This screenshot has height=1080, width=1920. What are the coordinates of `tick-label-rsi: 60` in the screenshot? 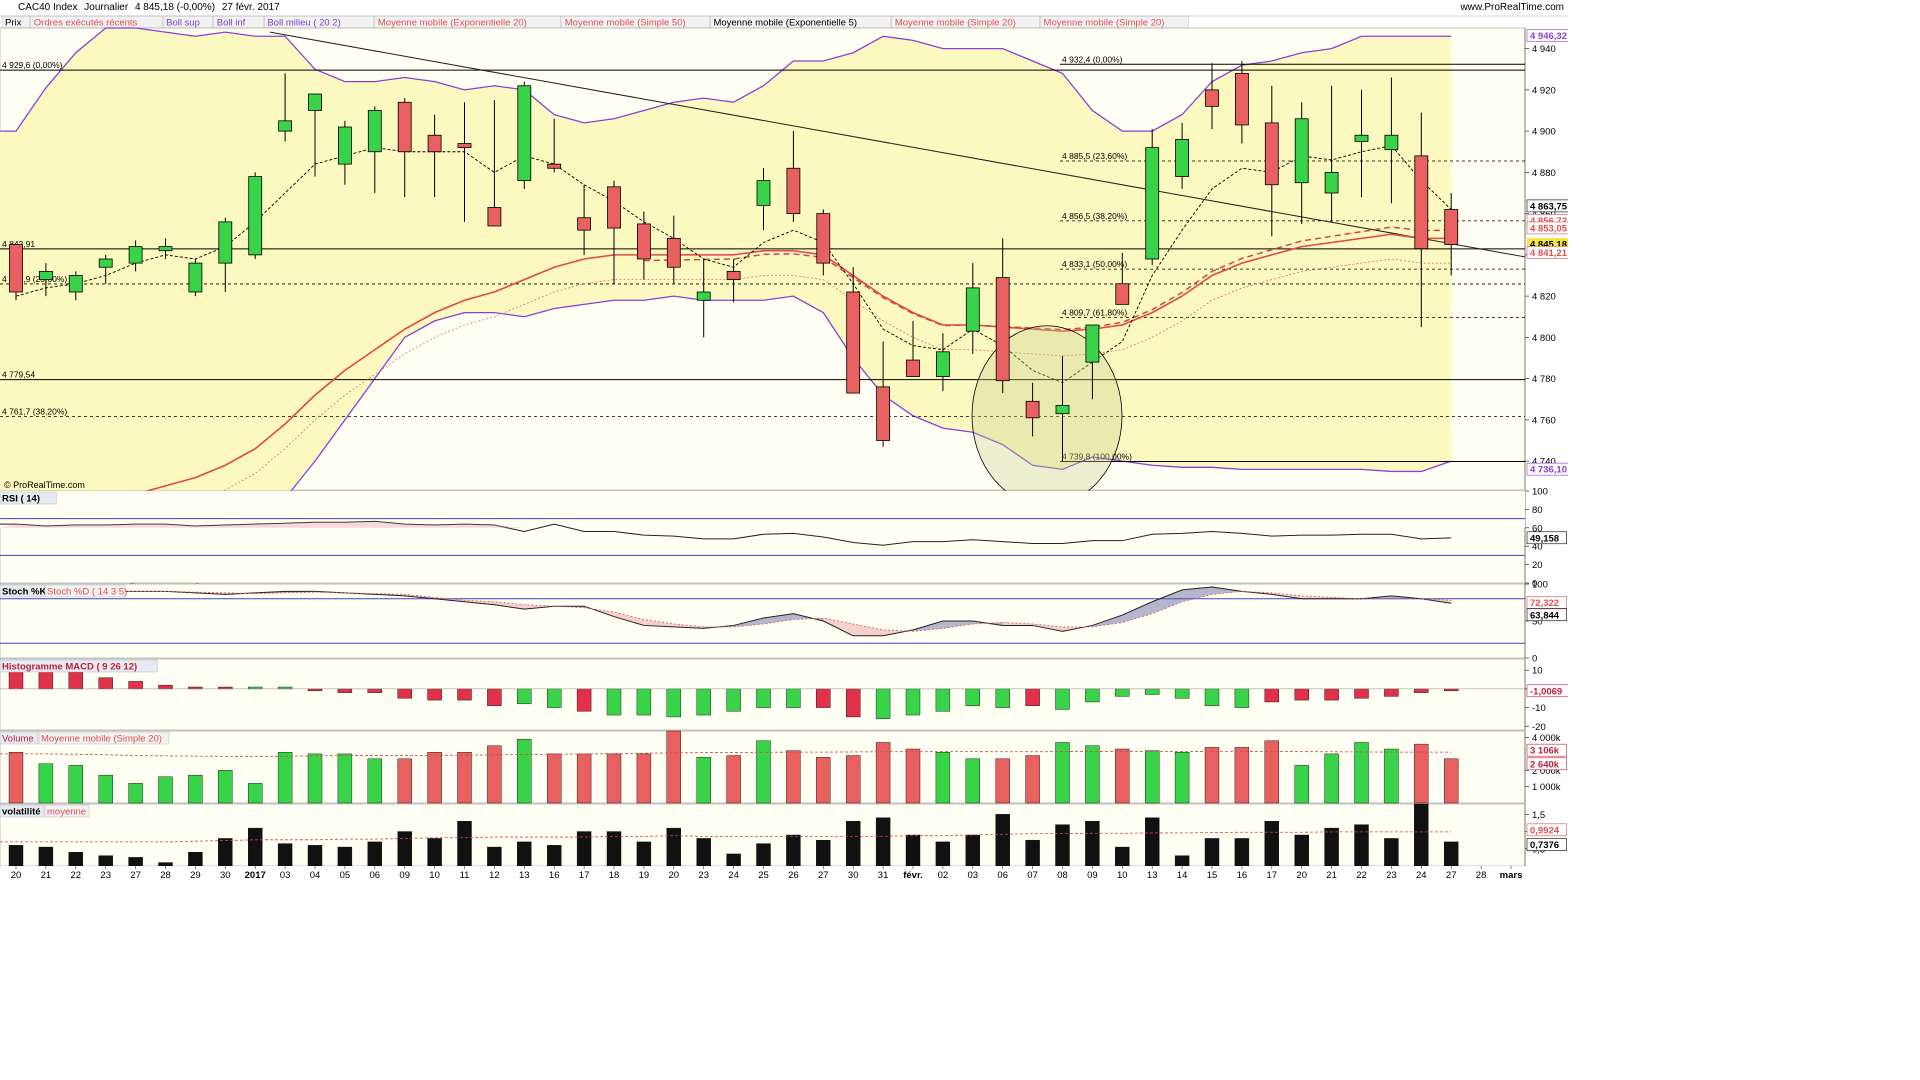 It's located at (1537, 528).